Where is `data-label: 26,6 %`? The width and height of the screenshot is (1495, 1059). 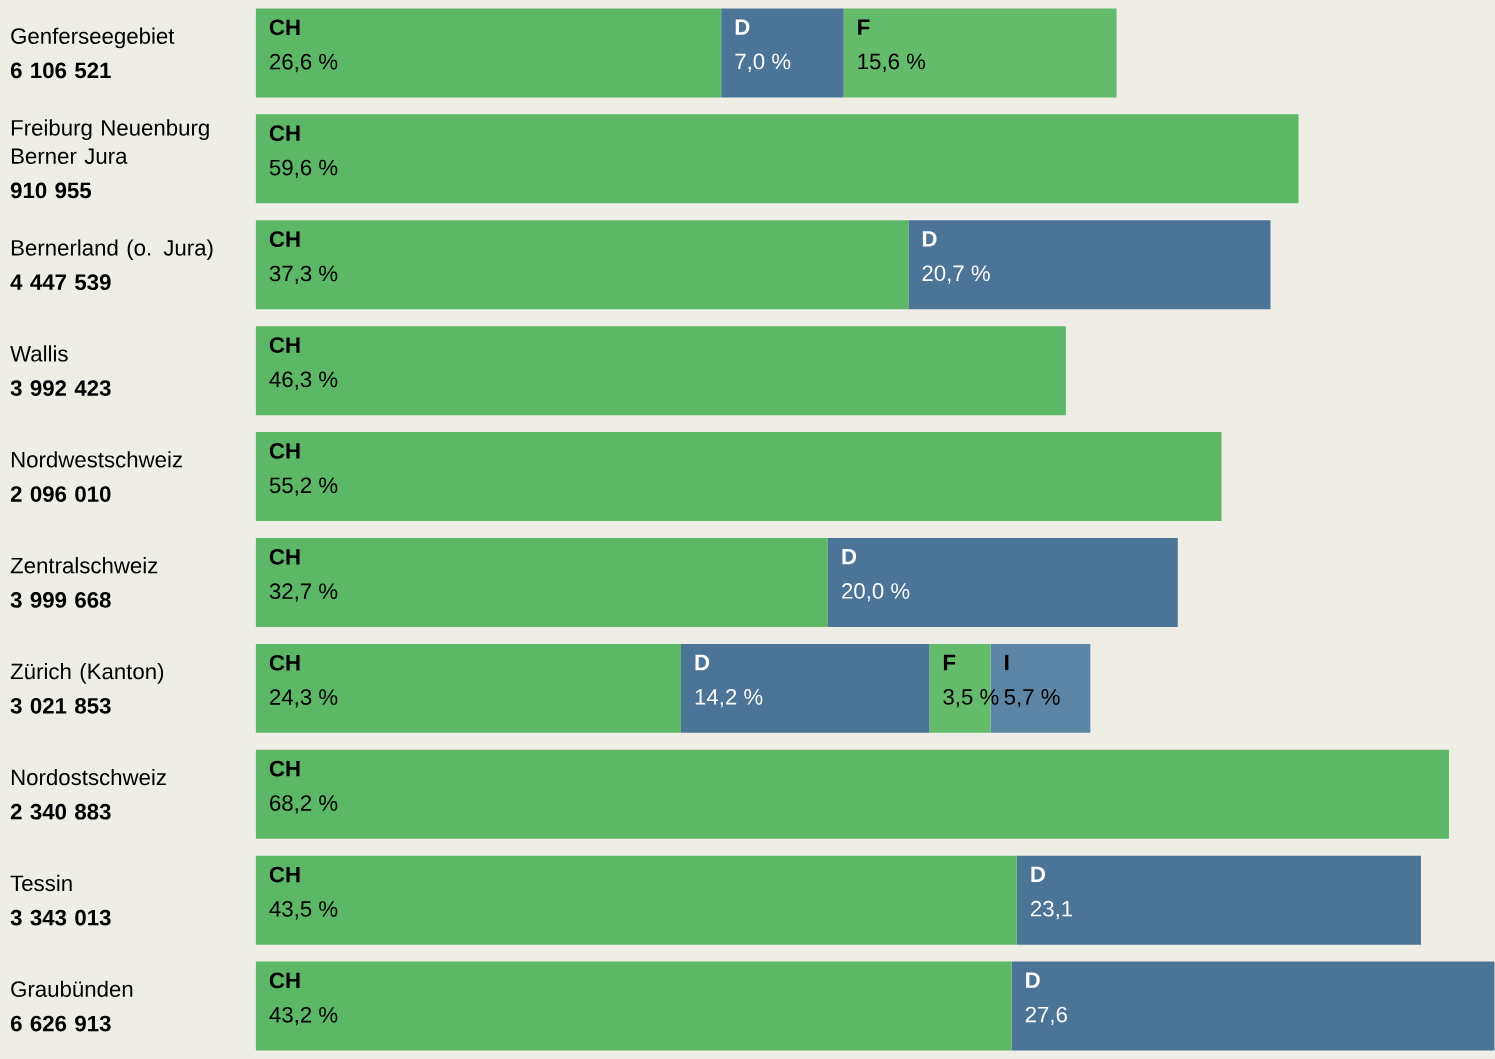 data-label: 26,6 % is located at coordinates (304, 63).